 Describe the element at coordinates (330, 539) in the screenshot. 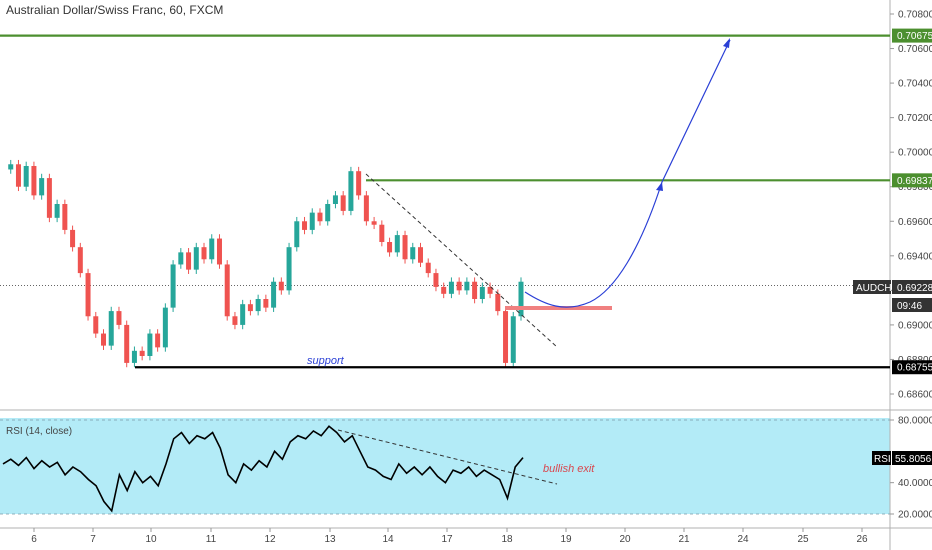

I see `time-tick-label: 13` at that location.